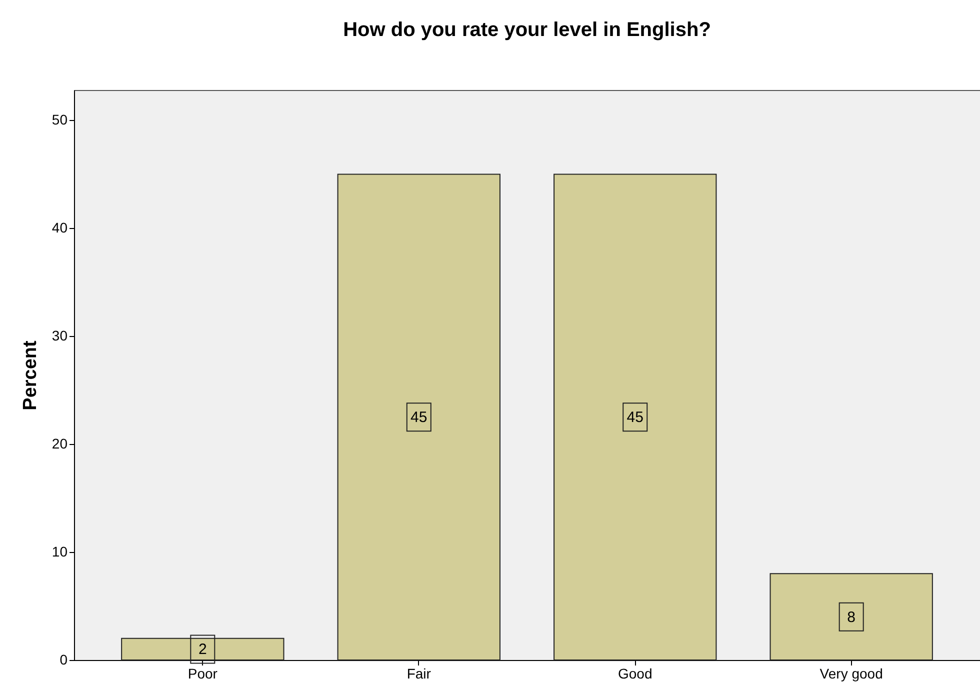 The image size is (980, 694). What do you see at coordinates (30, 375) in the screenshot?
I see `y-axis-title: Percent` at bounding box center [30, 375].